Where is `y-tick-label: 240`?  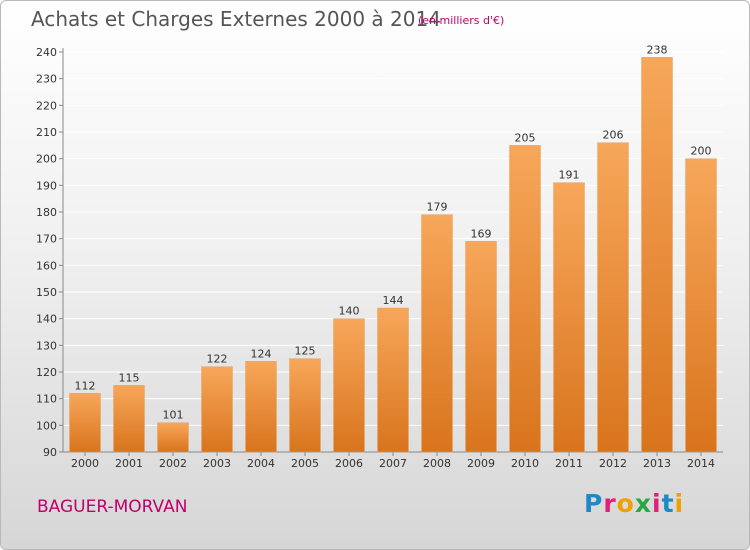
y-tick-label: 240 is located at coordinates (46, 52).